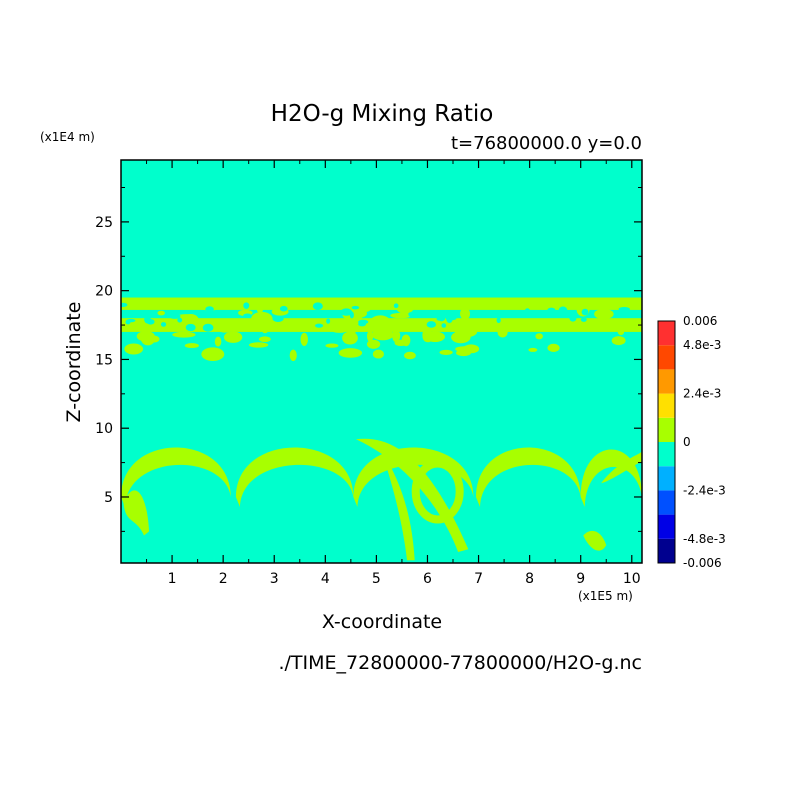 This screenshot has width=804, height=808. Describe the element at coordinates (595, 540) in the screenshot. I see `moist-blob-right` at that location.